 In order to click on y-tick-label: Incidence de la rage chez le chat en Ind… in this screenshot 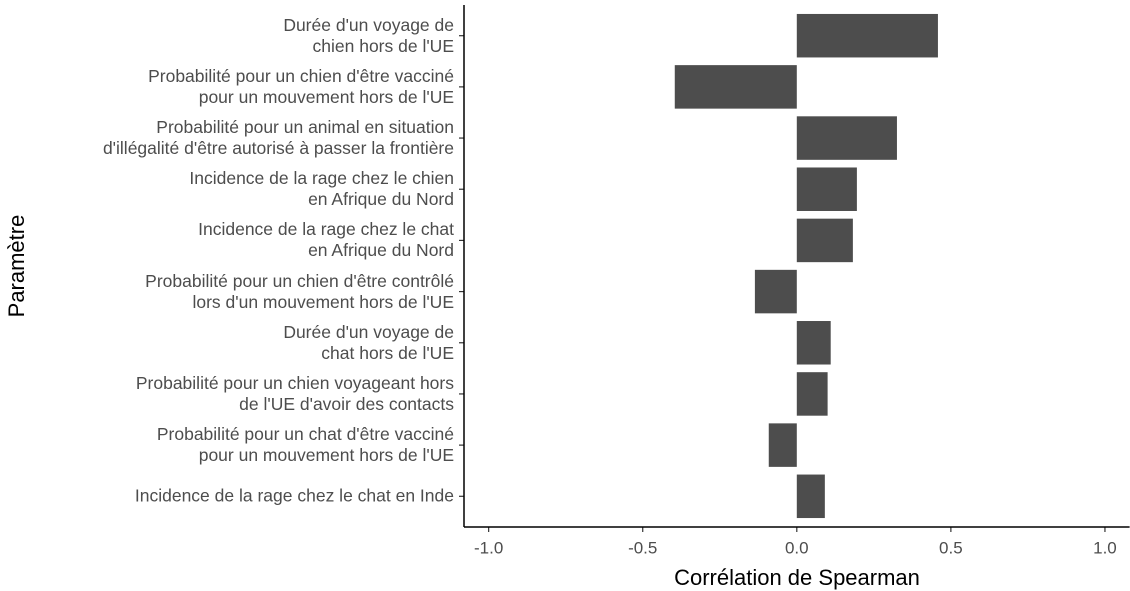, I will do `click(294, 495)`.